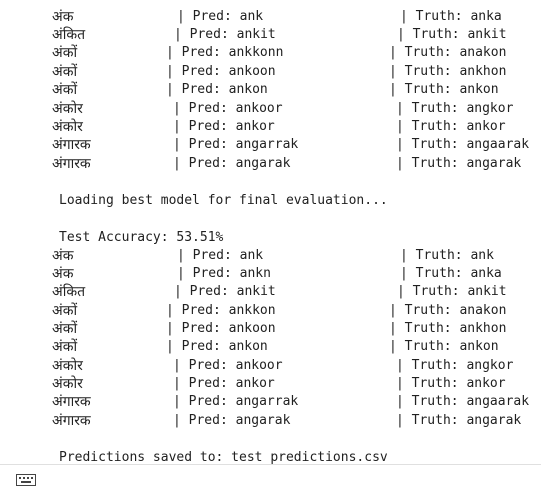 This screenshot has width=541, height=486. I want to click on prediction-row: अंकों | Pred: ankkon | Truth: anakon, so click(270, 311).